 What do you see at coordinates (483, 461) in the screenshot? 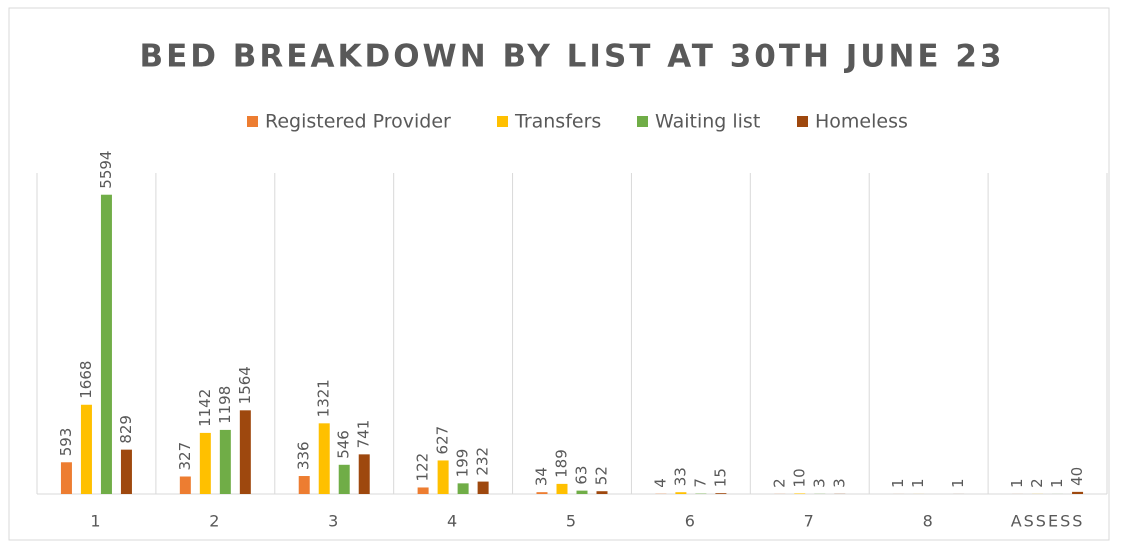
I see `data-label: 232` at bounding box center [483, 461].